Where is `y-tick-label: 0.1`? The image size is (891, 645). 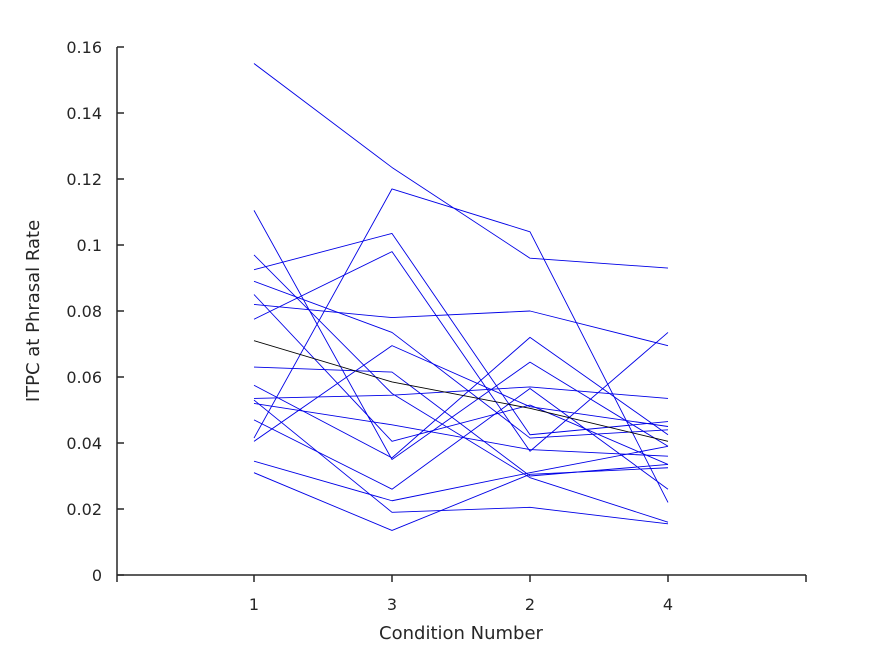 y-tick-label: 0.1 is located at coordinates (89, 245).